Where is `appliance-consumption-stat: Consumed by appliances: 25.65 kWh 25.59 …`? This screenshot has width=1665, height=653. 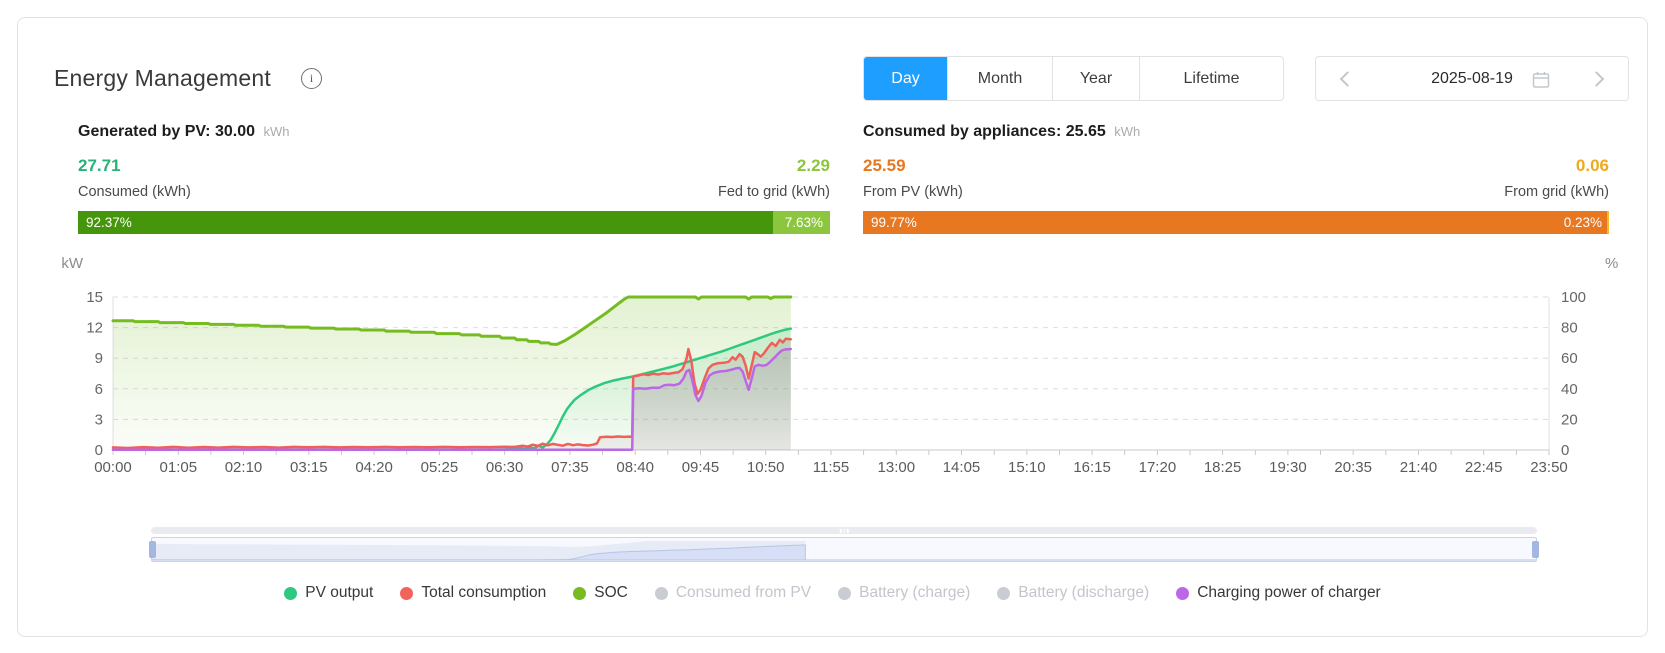
appliance-consumption-stat: Consumed by appliances: 25.65 kWh 25.59 … is located at coordinates (1236, 178).